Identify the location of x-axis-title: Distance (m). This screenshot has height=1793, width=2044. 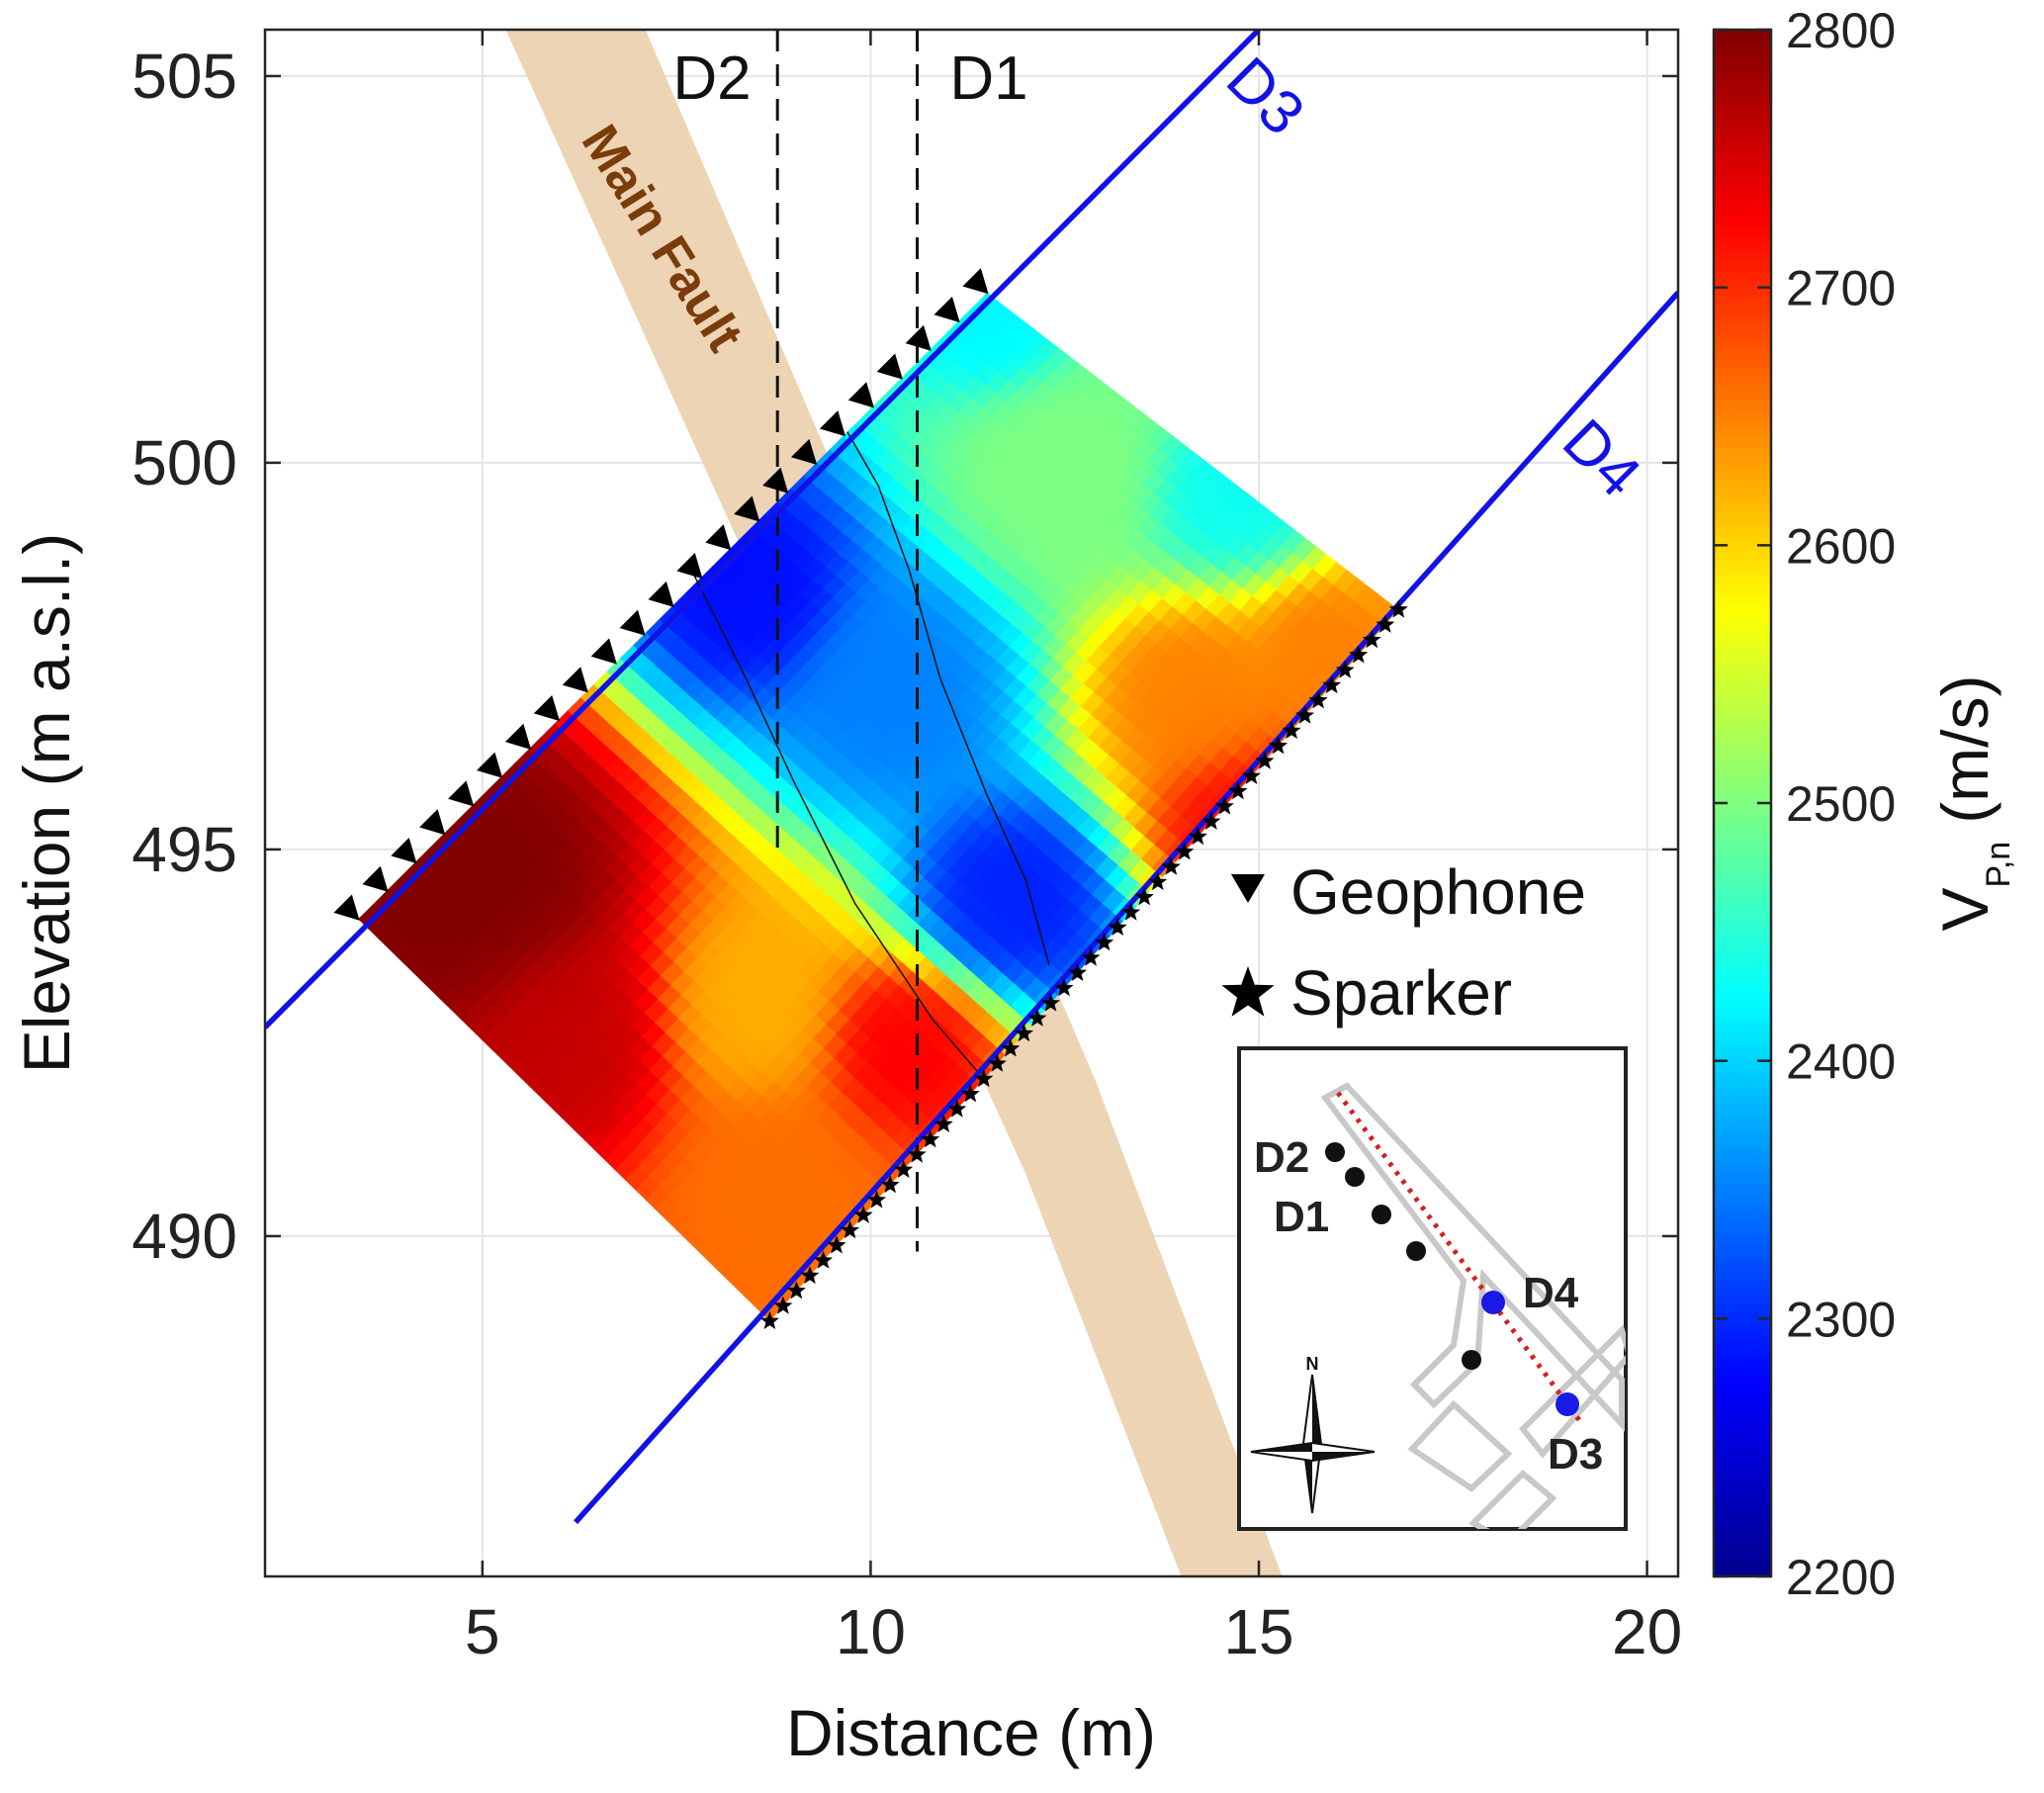
(971, 1732).